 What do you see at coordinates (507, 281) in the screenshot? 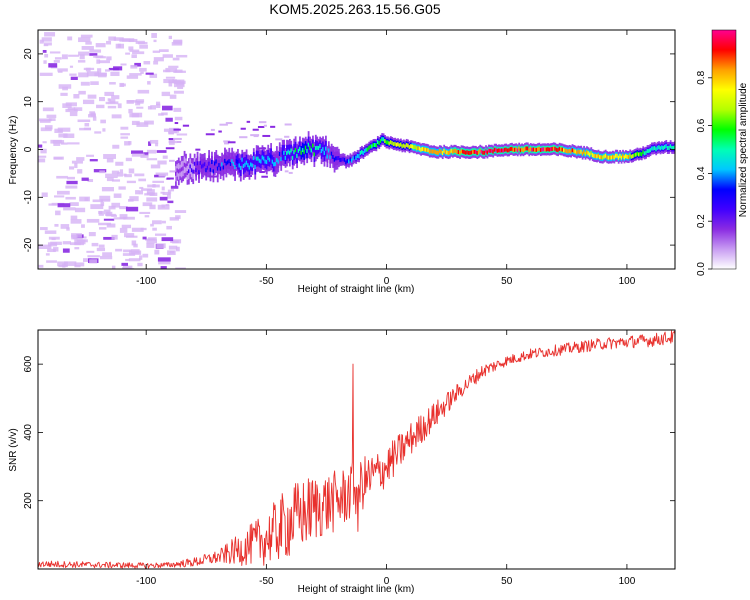
I see `spectrogram-x-tick-label: 50` at bounding box center [507, 281].